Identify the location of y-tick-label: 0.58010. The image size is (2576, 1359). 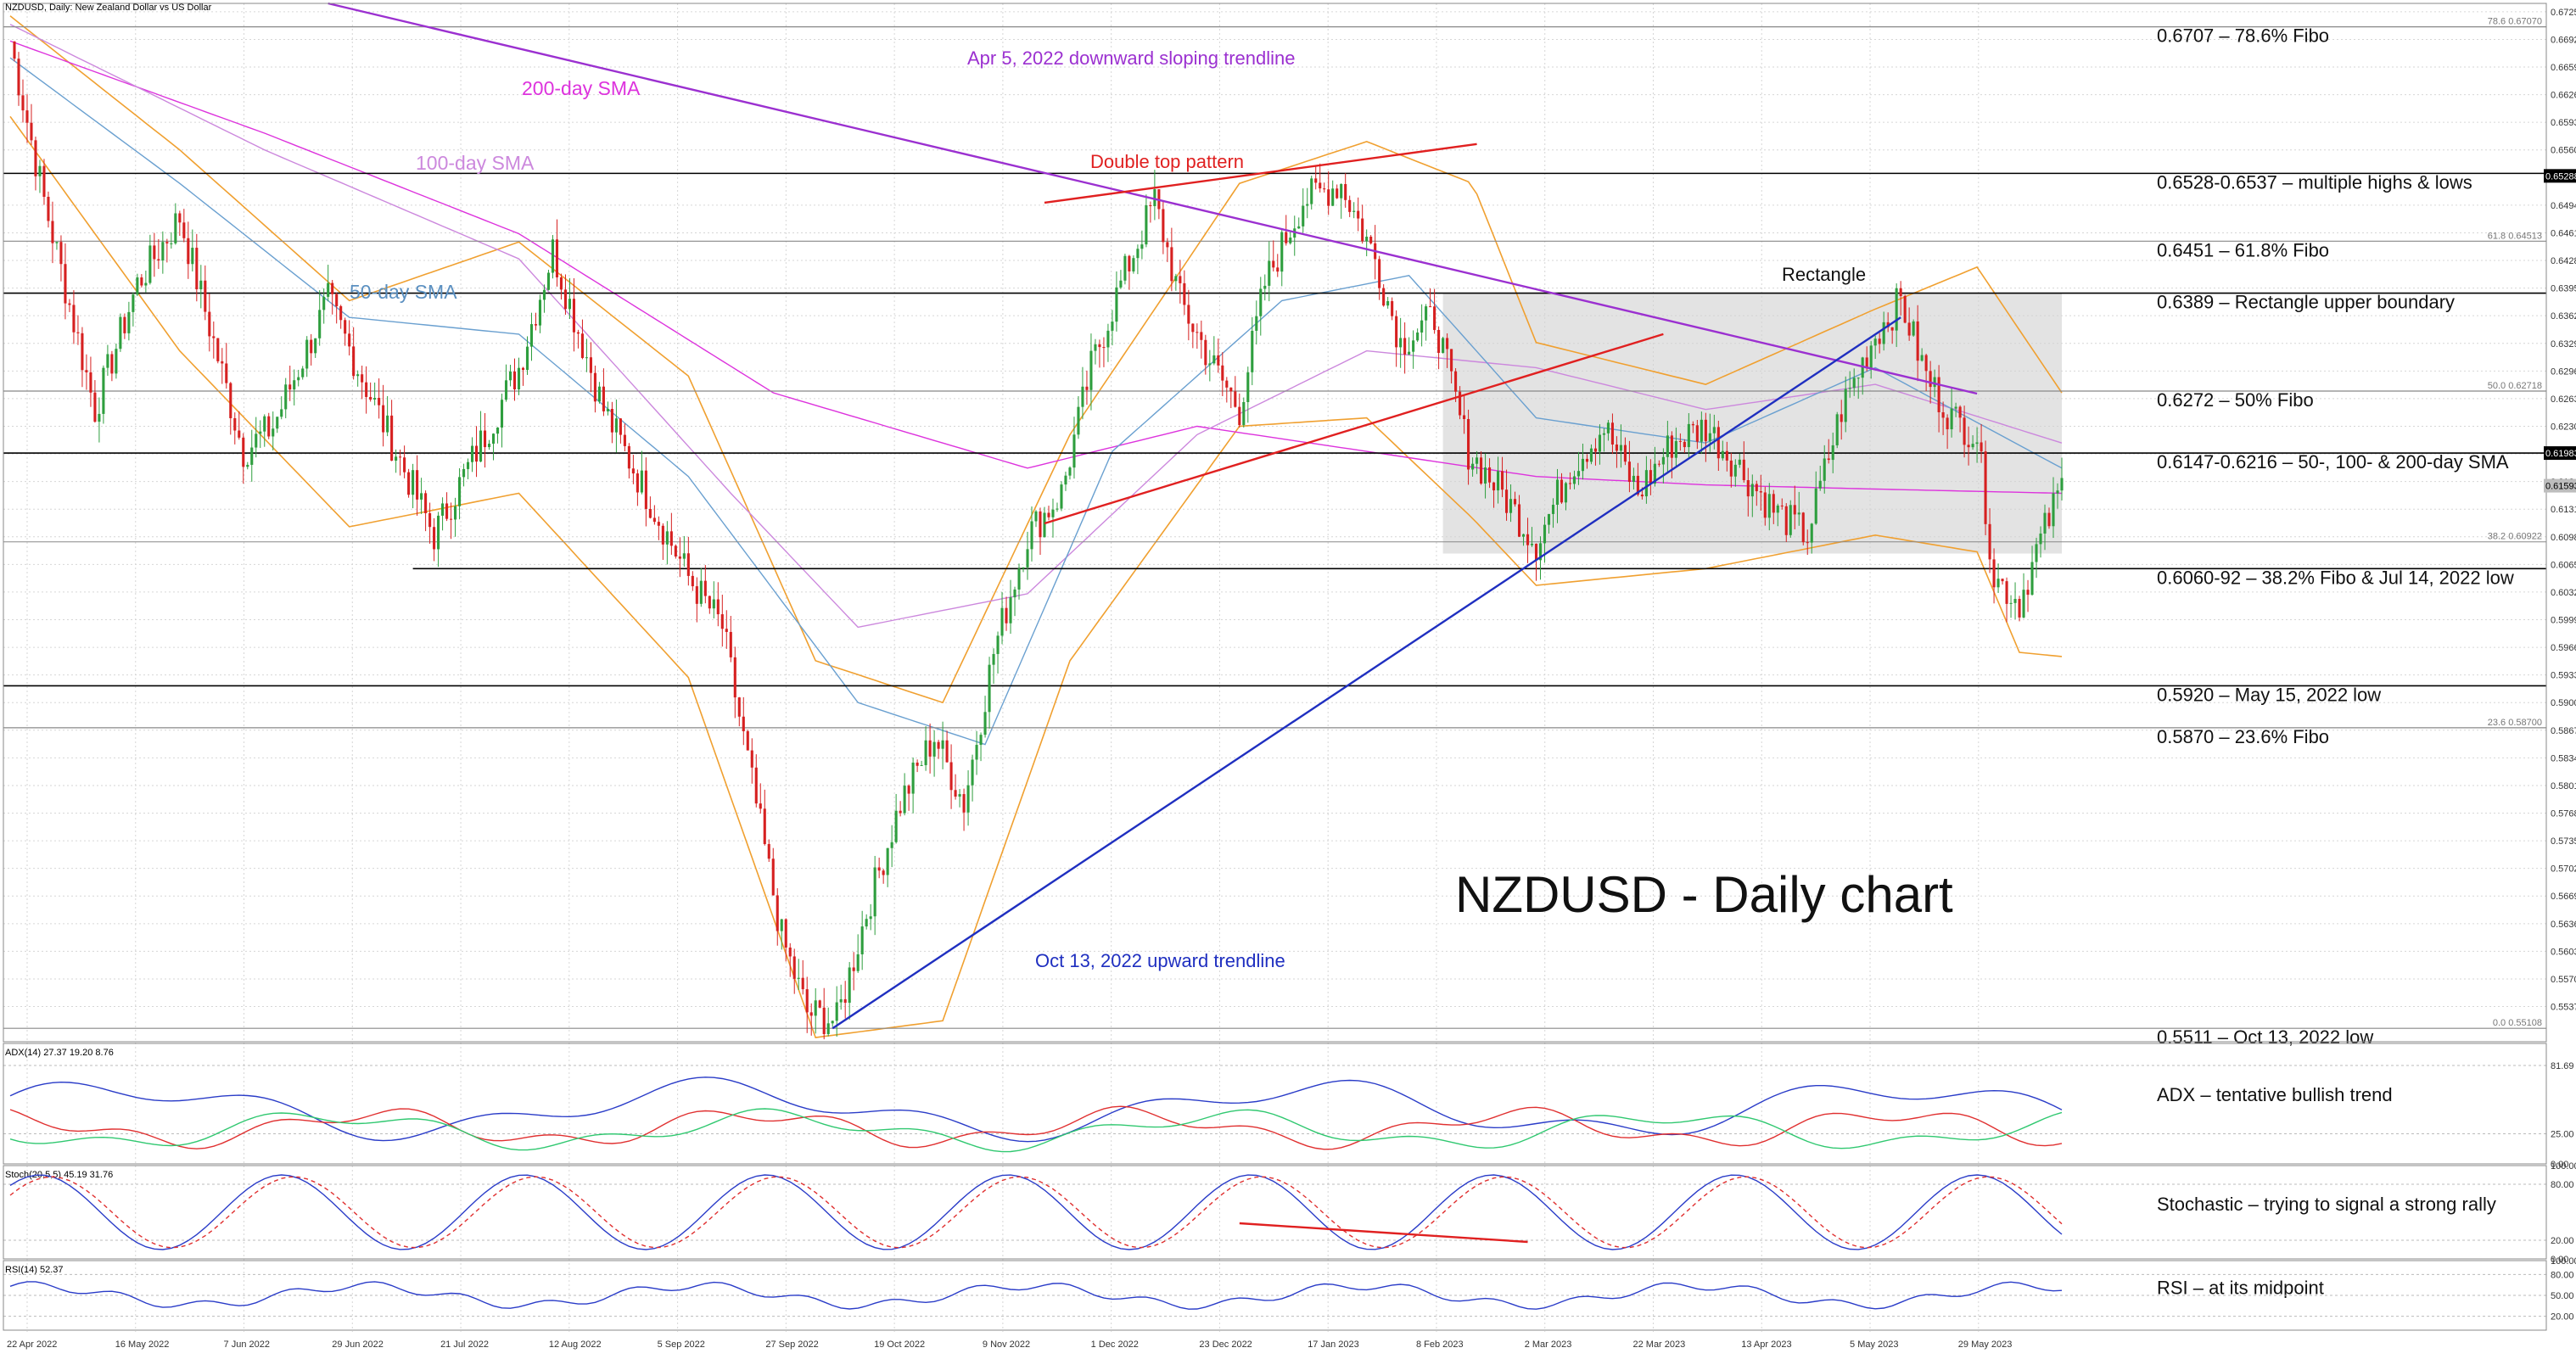
(2564, 786).